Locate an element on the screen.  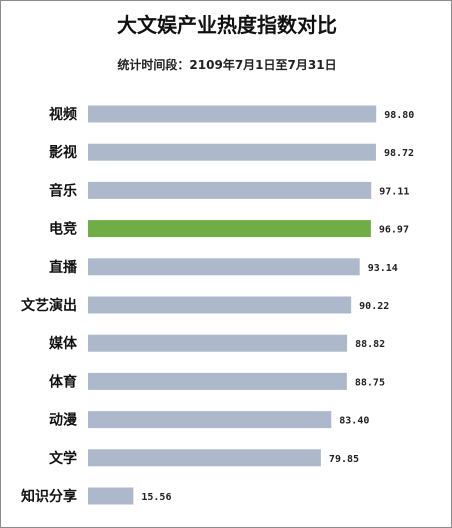
category-label: 文艺演出 is located at coordinates (49, 305).